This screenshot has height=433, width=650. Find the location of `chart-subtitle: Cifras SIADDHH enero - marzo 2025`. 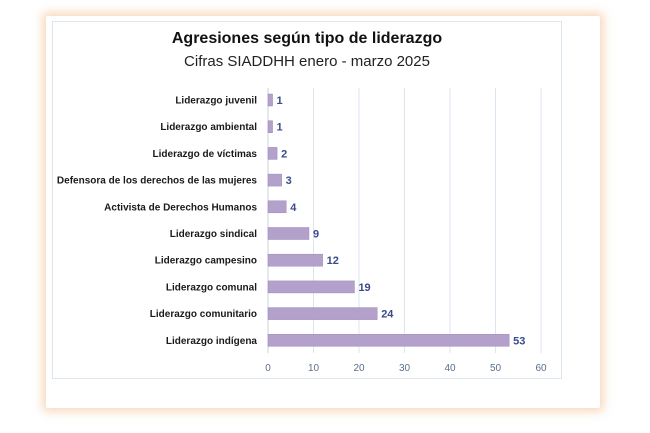

chart-subtitle: Cifras SIADDHH enero - marzo 2025 is located at coordinates (307, 61).